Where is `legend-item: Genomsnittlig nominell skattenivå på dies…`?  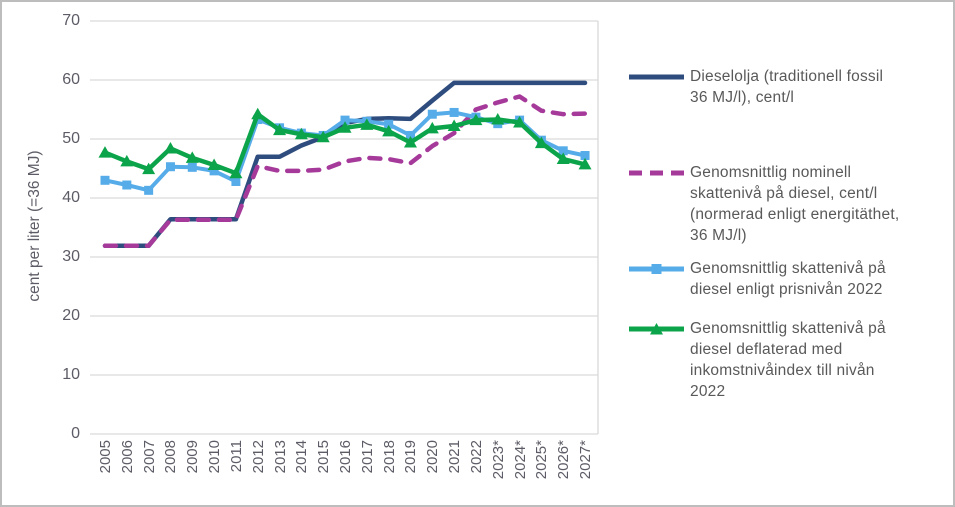 legend-item: Genomsnittlig nominell skattenivå på dies… is located at coordinates (764, 204).